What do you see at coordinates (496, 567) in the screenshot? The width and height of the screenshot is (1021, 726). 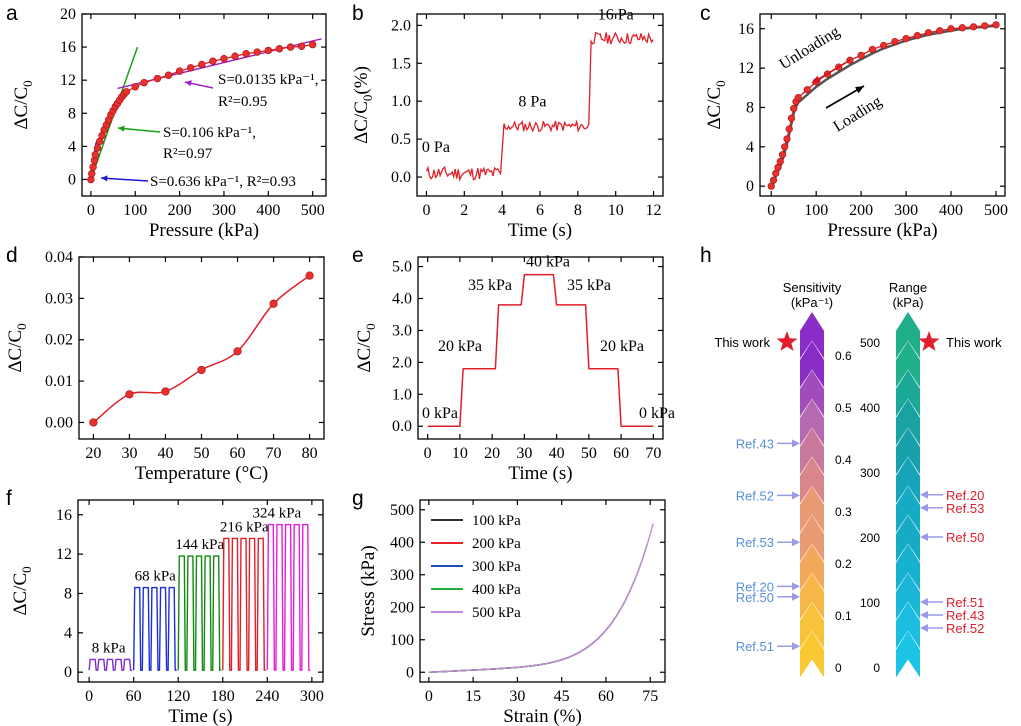 I see `legend-label: 300 kPa` at bounding box center [496, 567].